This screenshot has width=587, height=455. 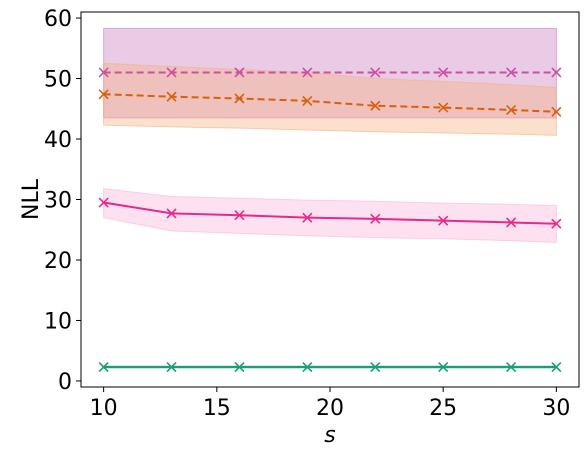 I want to click on series-1-line, so click(x=330, y=103).